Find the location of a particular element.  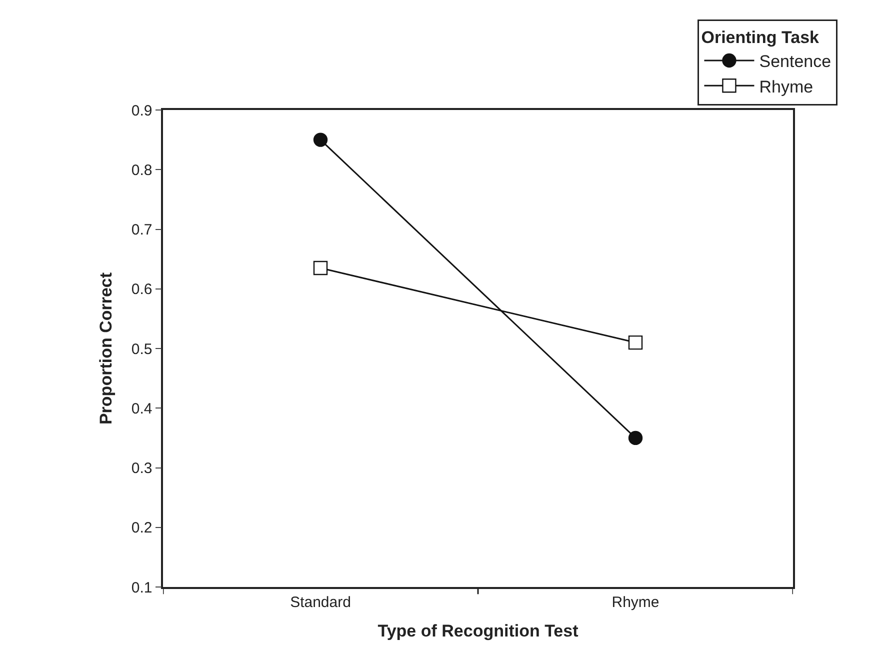

y-tick-label: 0.3 is located at coordinates (141, 468).